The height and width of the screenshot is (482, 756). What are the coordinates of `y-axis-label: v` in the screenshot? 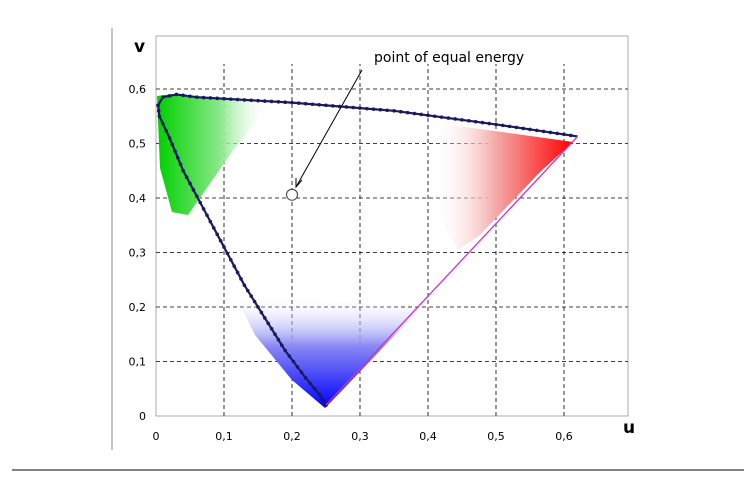 It's located at (139, 47).